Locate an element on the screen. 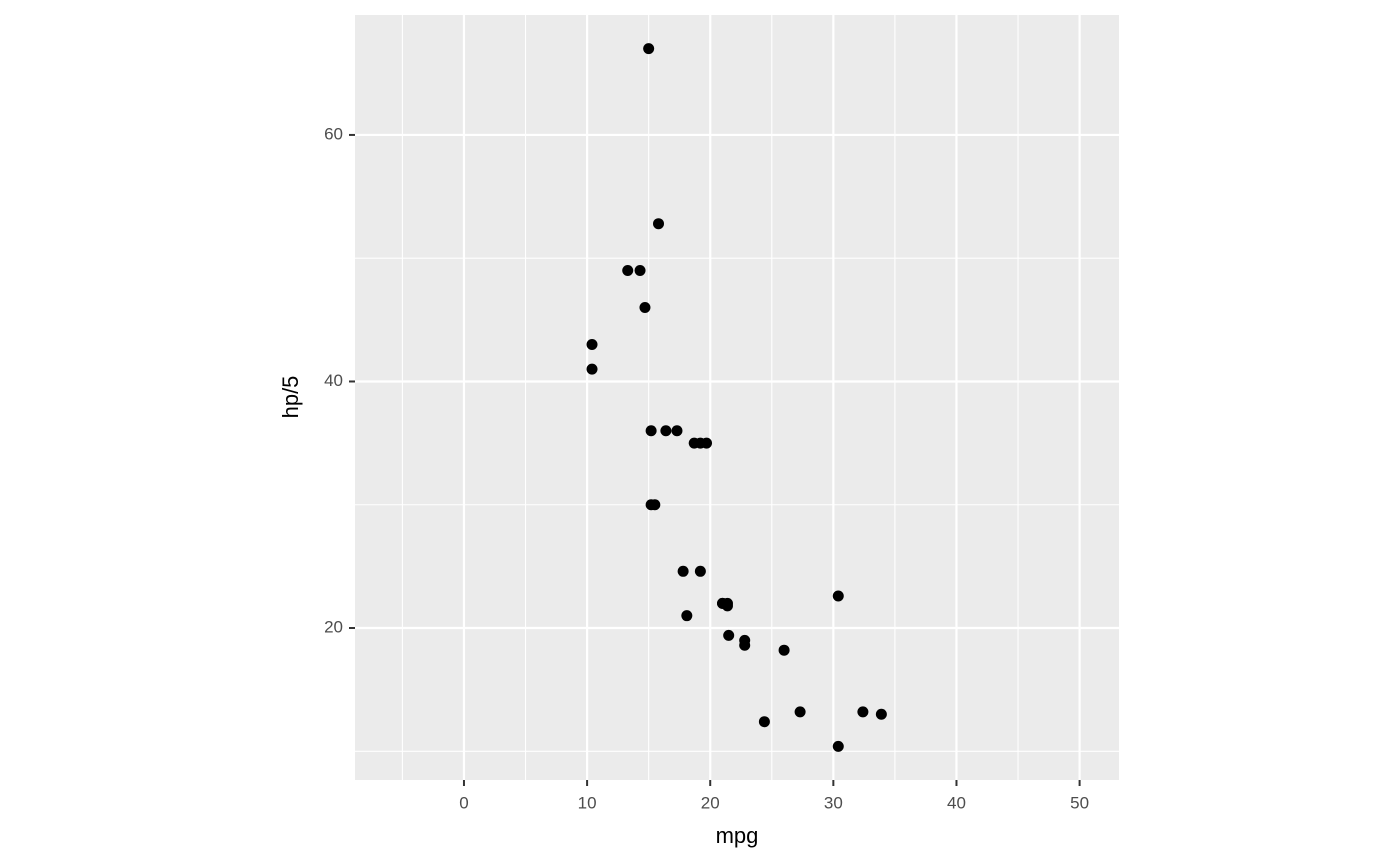 This screenshot has height=866, width=1400. x-tick-label: 30 is located at coordinates (833, 802).